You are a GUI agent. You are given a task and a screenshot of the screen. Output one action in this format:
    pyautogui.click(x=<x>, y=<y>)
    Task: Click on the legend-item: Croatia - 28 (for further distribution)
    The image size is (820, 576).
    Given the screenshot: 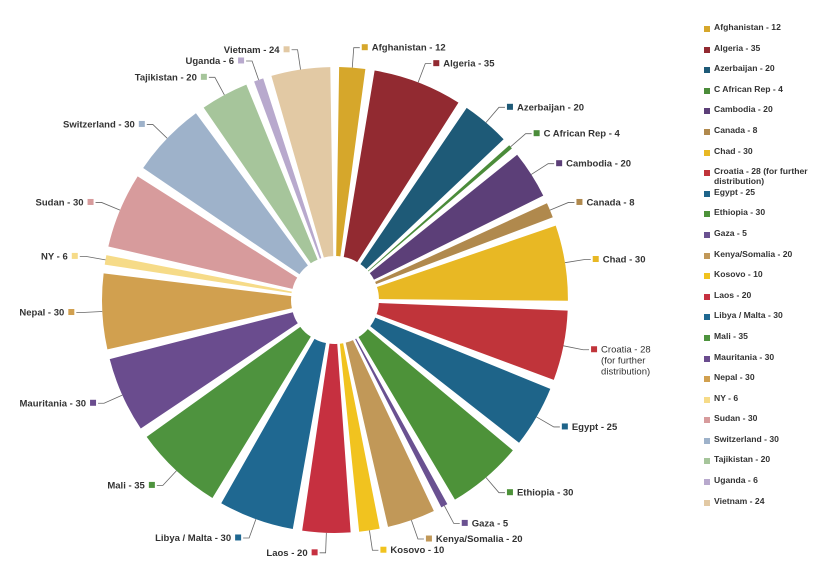 What is the action you would take?
    pyautogui.click(x=762, y=176)
    